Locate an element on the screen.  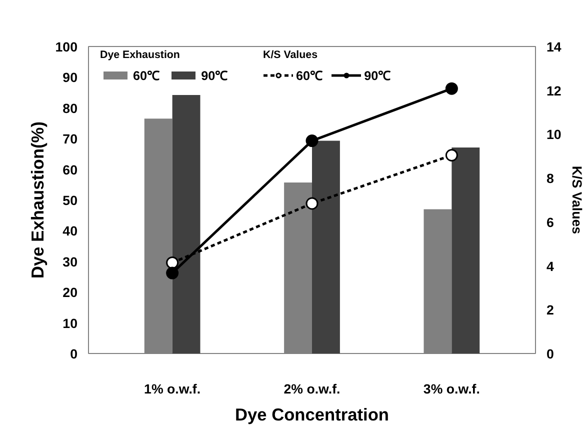
y-tick-label: 10 is located at coordinates (70, 323).